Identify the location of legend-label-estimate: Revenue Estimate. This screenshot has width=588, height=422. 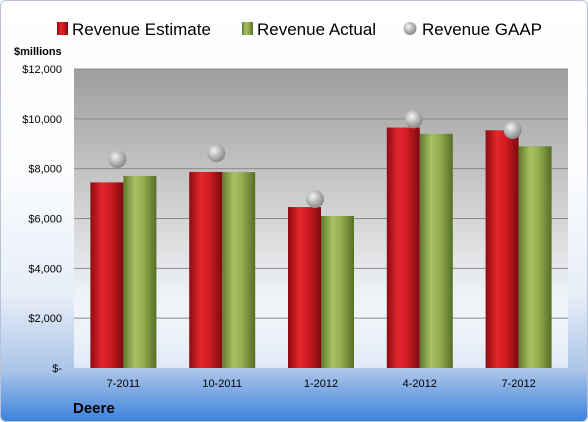
(141, 29).